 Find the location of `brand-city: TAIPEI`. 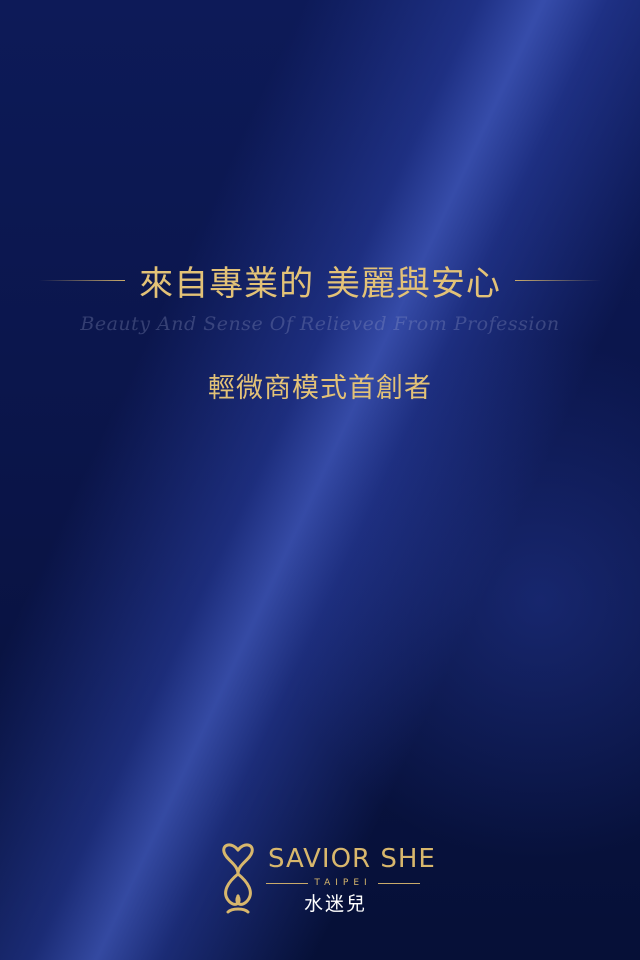

brand-city: TAIPEI is located at coordinates (343, 883).